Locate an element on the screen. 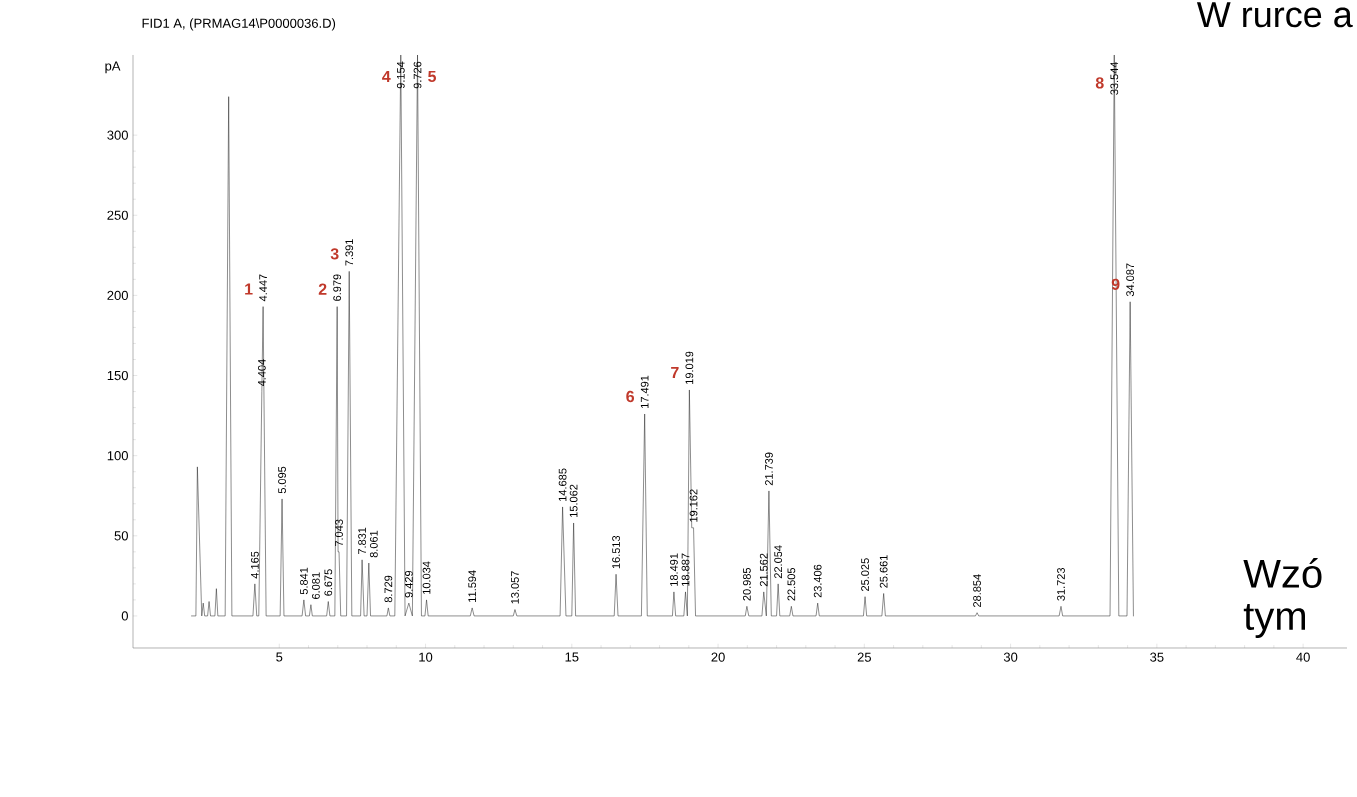  annotation: 7.391 is located at coordinates (349, 252).